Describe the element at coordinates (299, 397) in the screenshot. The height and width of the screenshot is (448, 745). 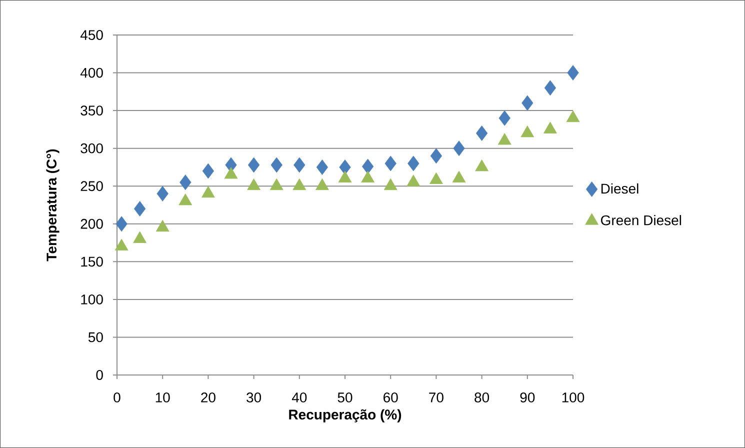
I see `x-tick-label: 40` at that location.